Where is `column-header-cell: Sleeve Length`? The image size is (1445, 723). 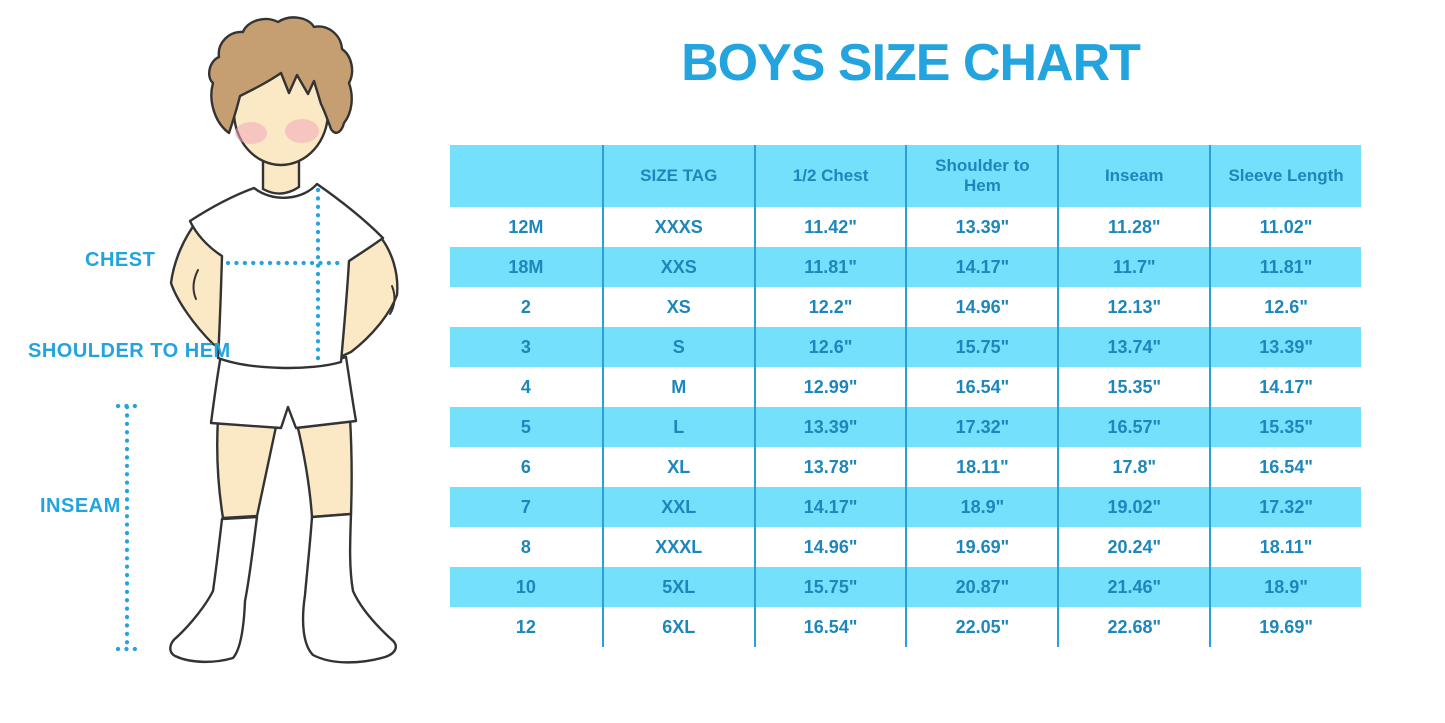 column-header-cell: Sleeve Length is located at coordinates (1285, 176).